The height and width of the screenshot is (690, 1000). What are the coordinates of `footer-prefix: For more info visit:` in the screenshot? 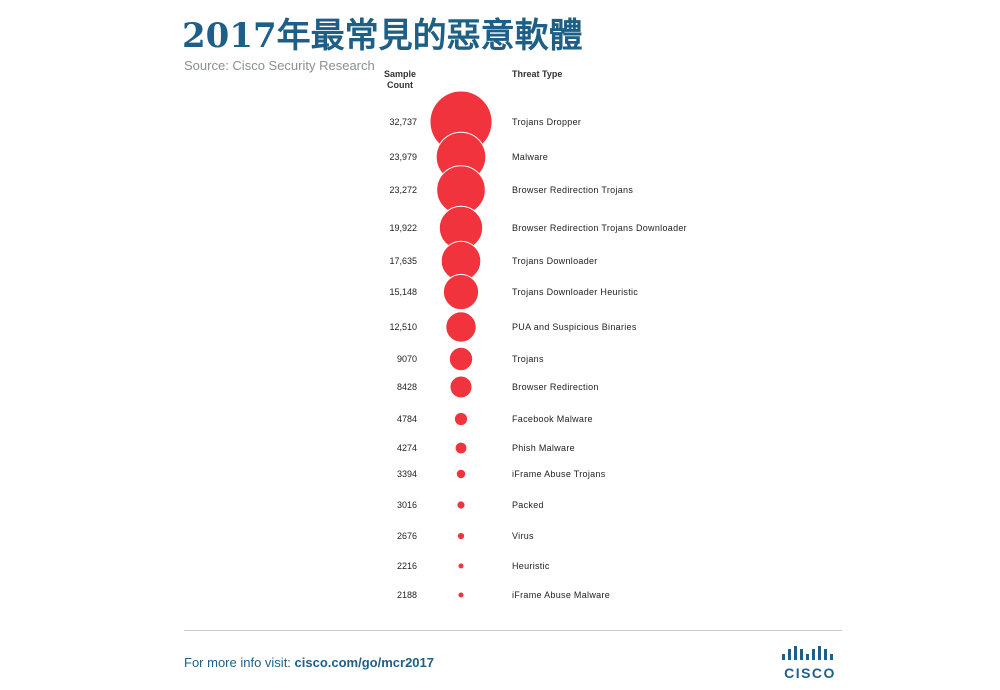 It's located at (239, 662).